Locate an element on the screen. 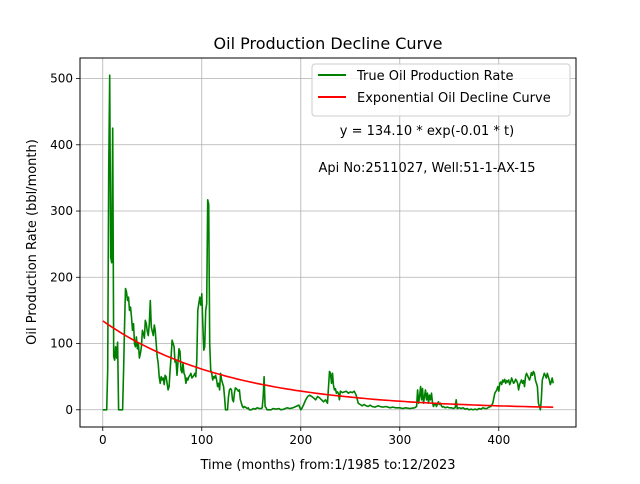 The width and height of the screenshot is (640, 484). x-tick-label: 100 is located at coordinates (201, 440).